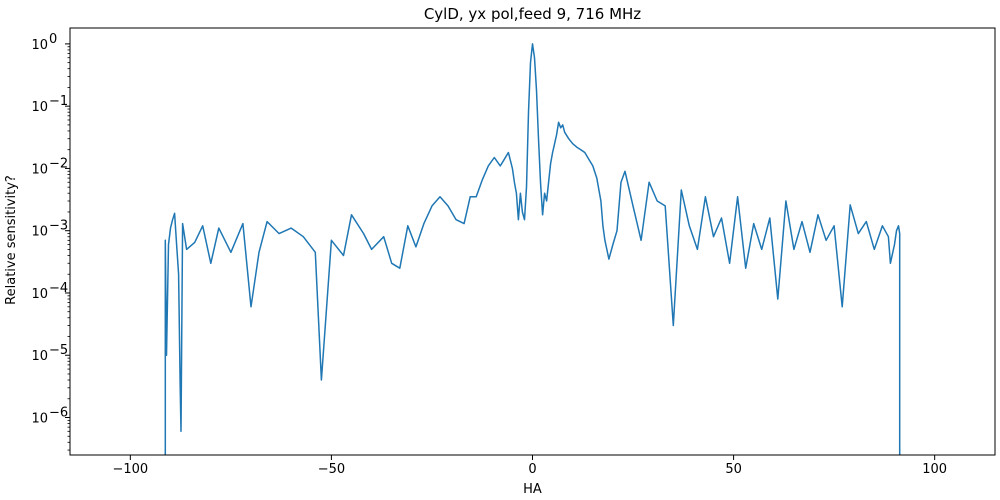  I want to click on y-tick-exponent: −4, so click(58, 288).